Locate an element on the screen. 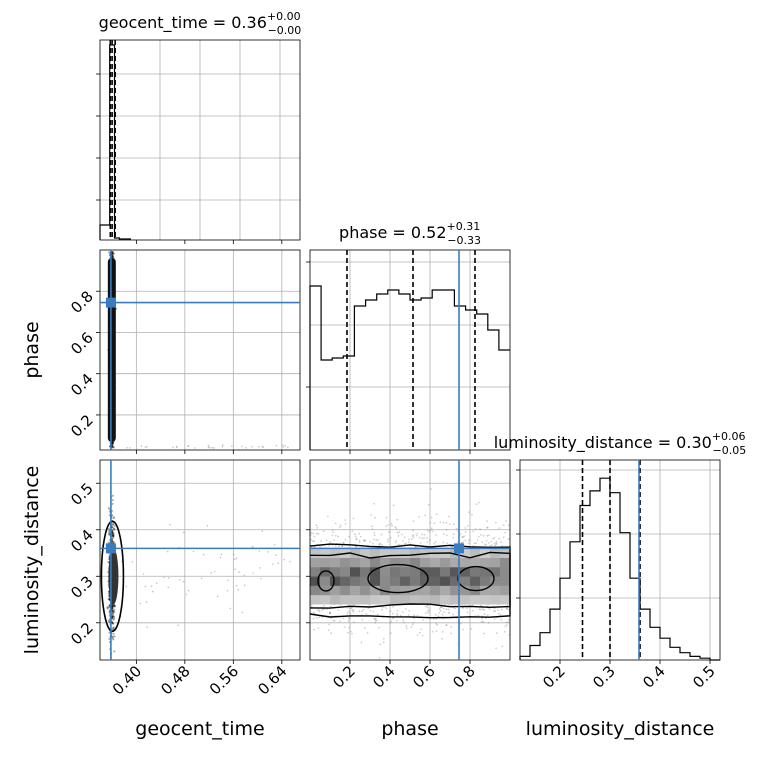 This screenshot has height=760, width=760. dist-ytick-label-2: 0.4 is located at coordinates (82, 541).